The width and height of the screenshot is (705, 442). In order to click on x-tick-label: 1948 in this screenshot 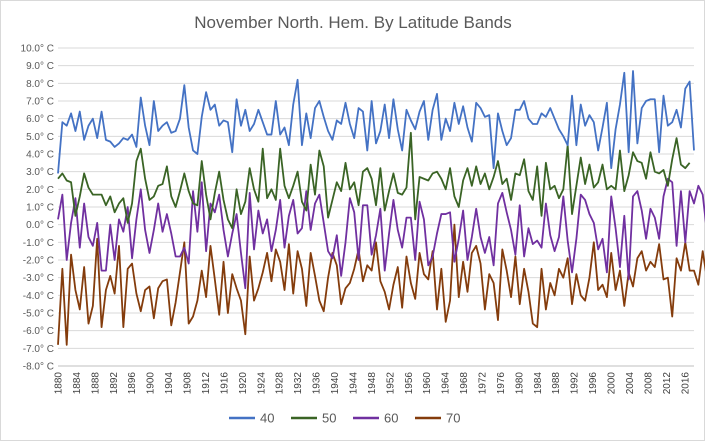, I will do `click(372, 383)`.